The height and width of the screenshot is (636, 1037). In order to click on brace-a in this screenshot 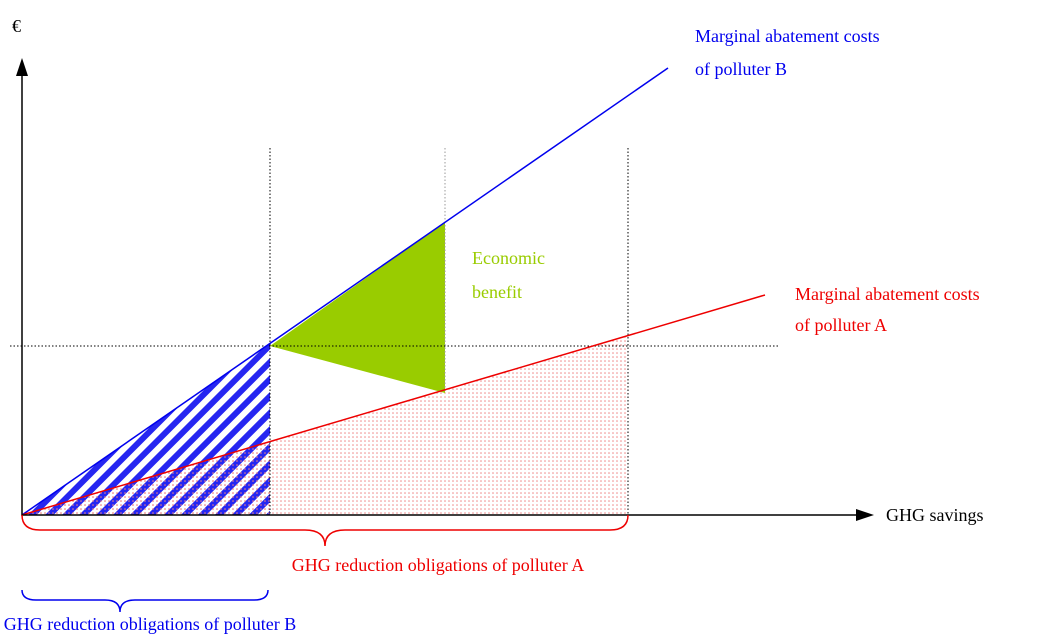, I will do `click(325, 530)`.